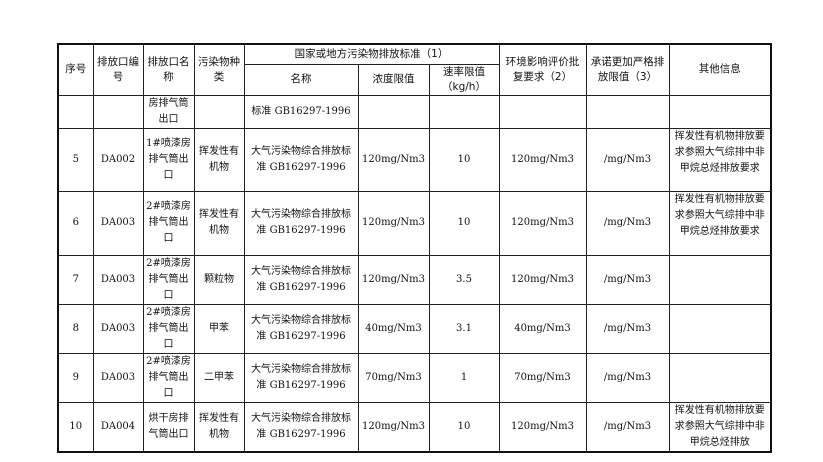 This screenshot has width=823, height=462. What do you see at coordinates (118, 111) in the screenshot?
I see `cell-code` at bounding box center [118, 111].